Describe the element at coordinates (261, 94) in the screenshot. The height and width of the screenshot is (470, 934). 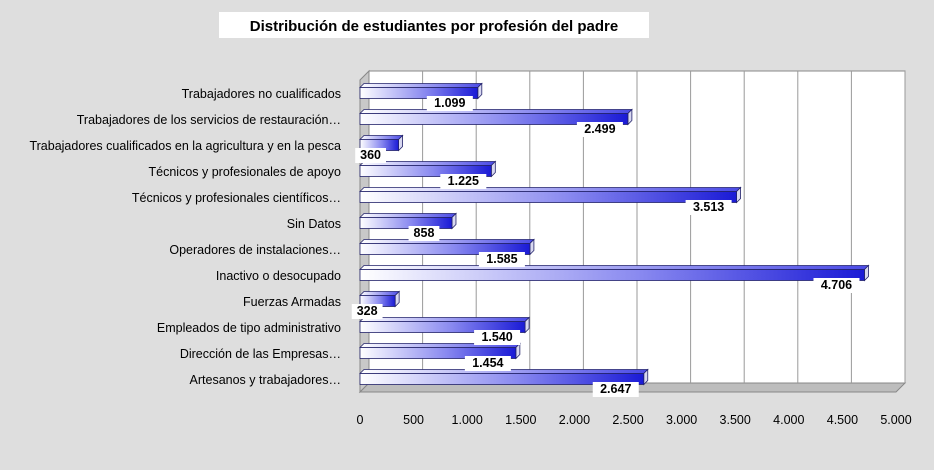
I see `category-label: Trabajadores no cualificados` at that location.